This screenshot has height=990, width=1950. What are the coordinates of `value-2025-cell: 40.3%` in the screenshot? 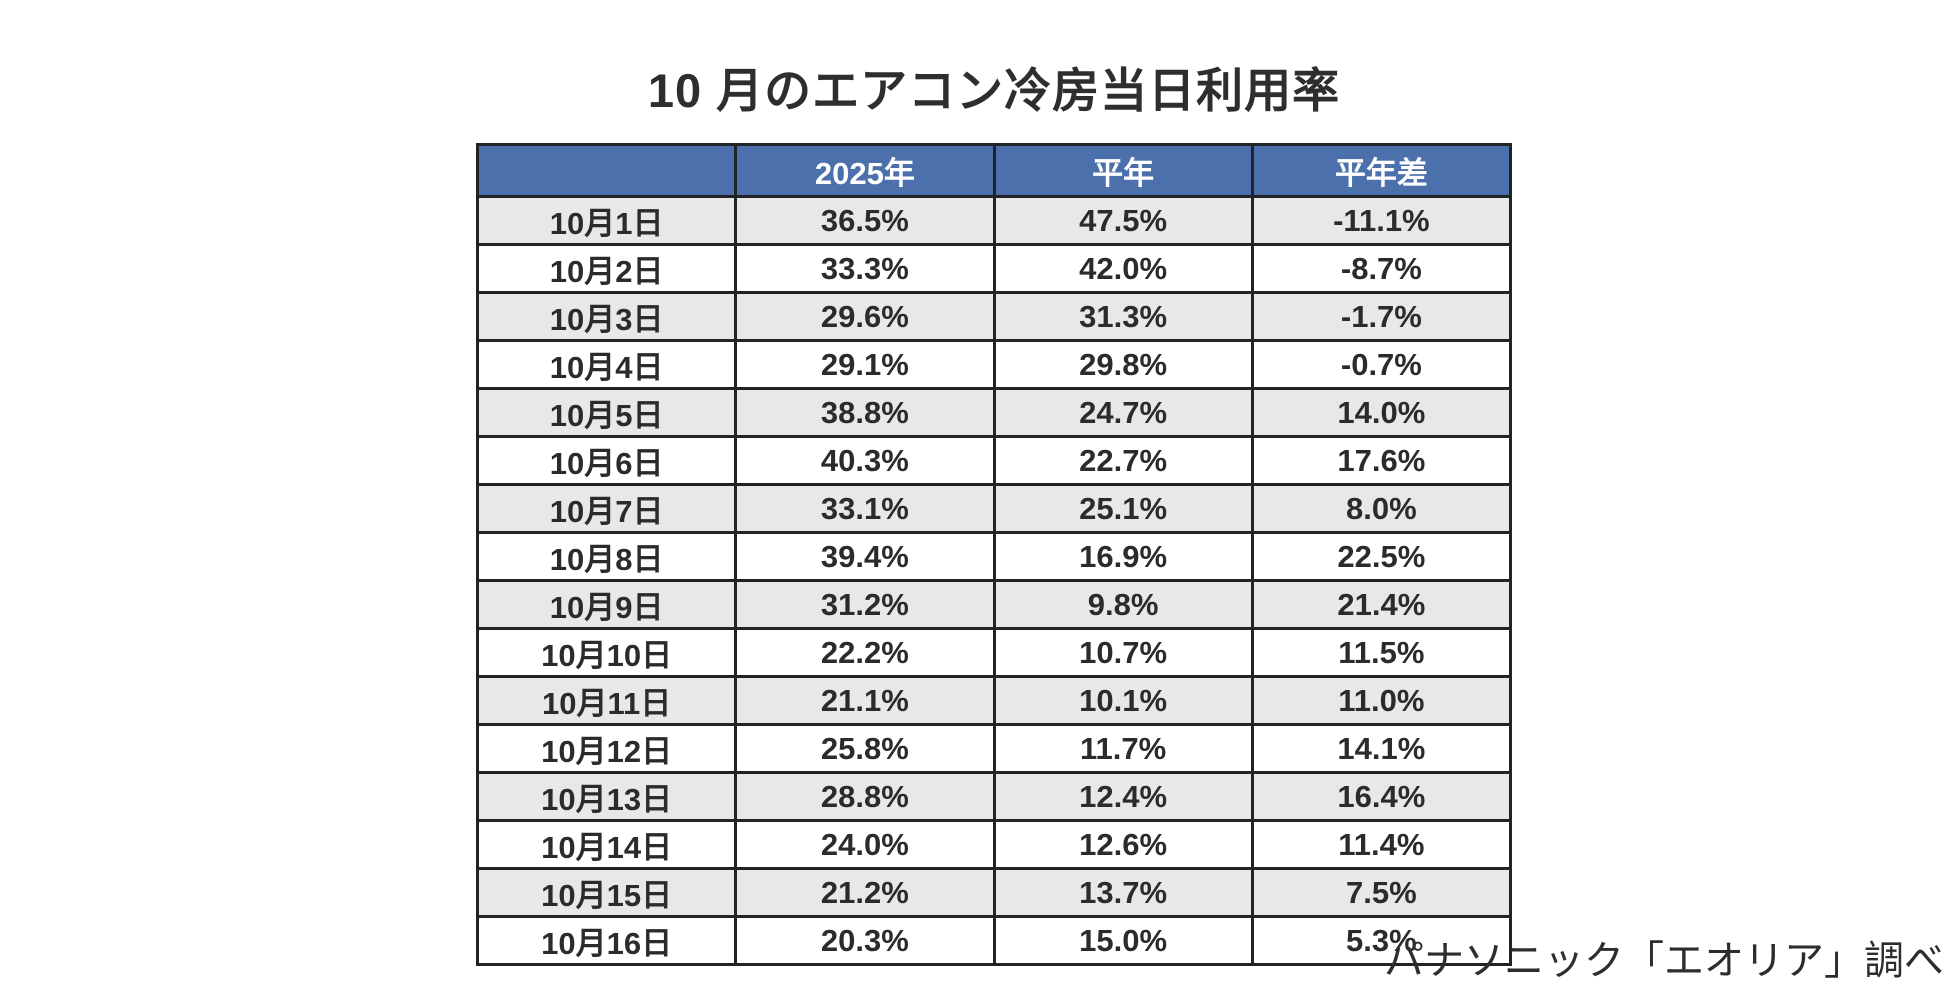 It's located at (865, 460).